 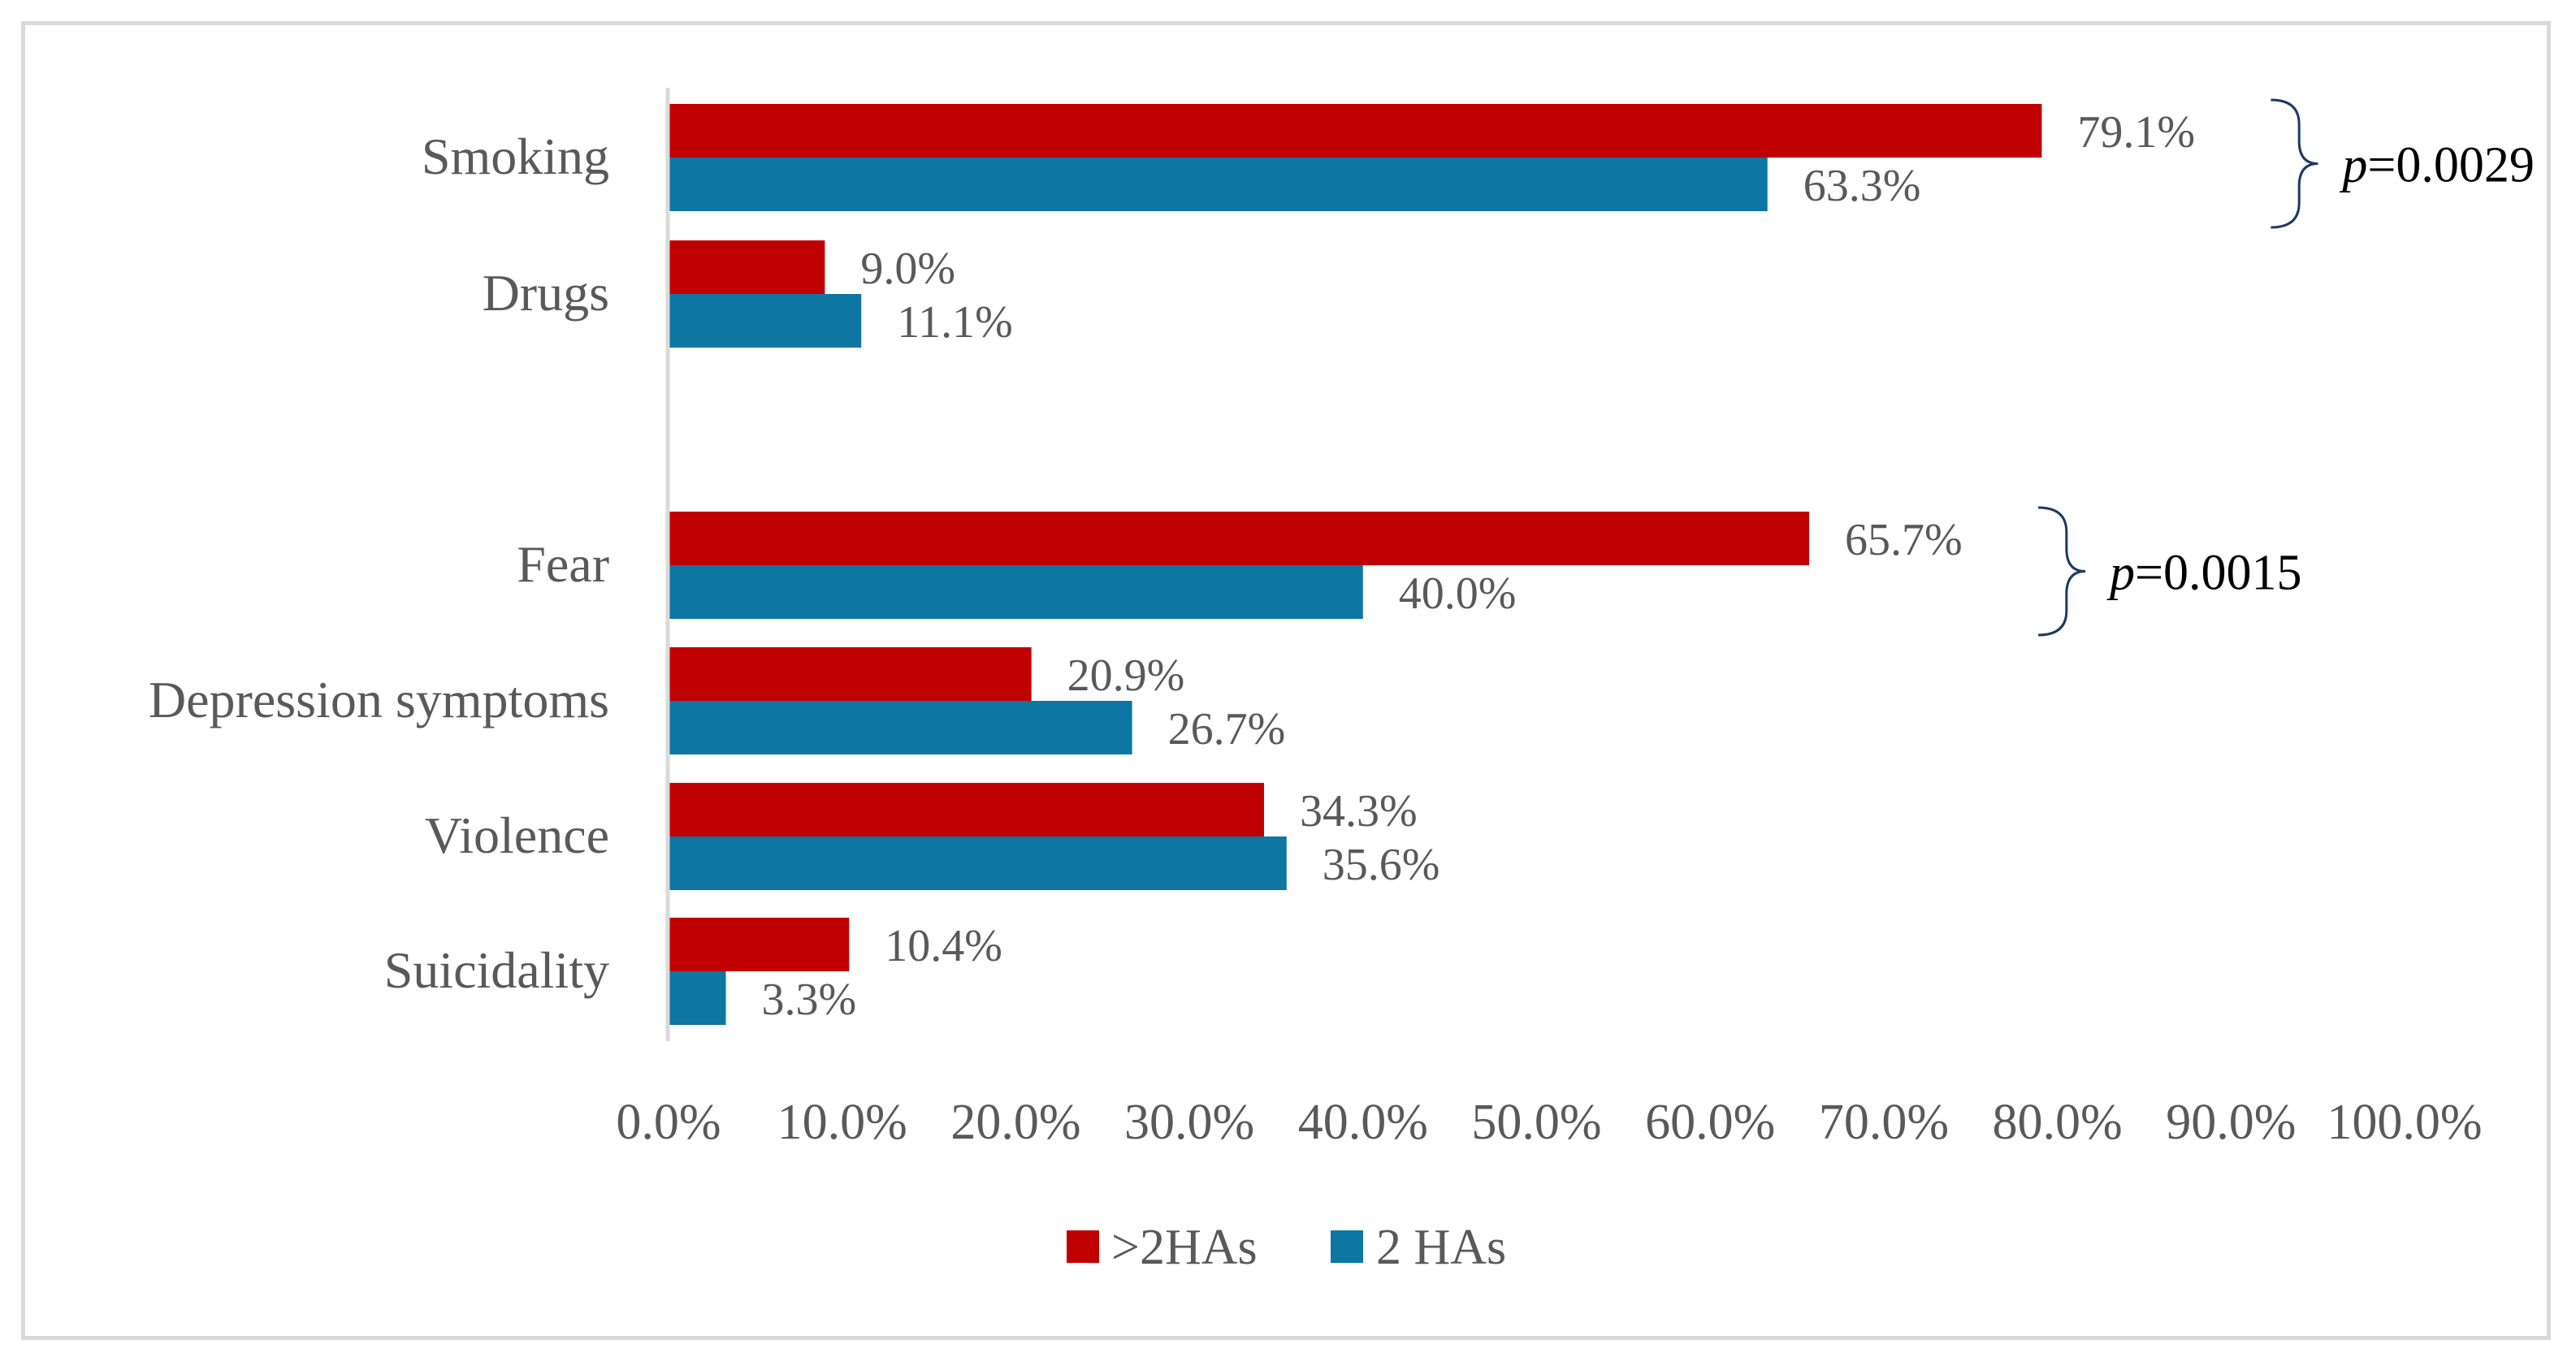 What do you see at coordinates (1286, 1247) in the screenshot?
I see `legend: >2HAs 2 HAs` at bounding box center [1286, 1247].